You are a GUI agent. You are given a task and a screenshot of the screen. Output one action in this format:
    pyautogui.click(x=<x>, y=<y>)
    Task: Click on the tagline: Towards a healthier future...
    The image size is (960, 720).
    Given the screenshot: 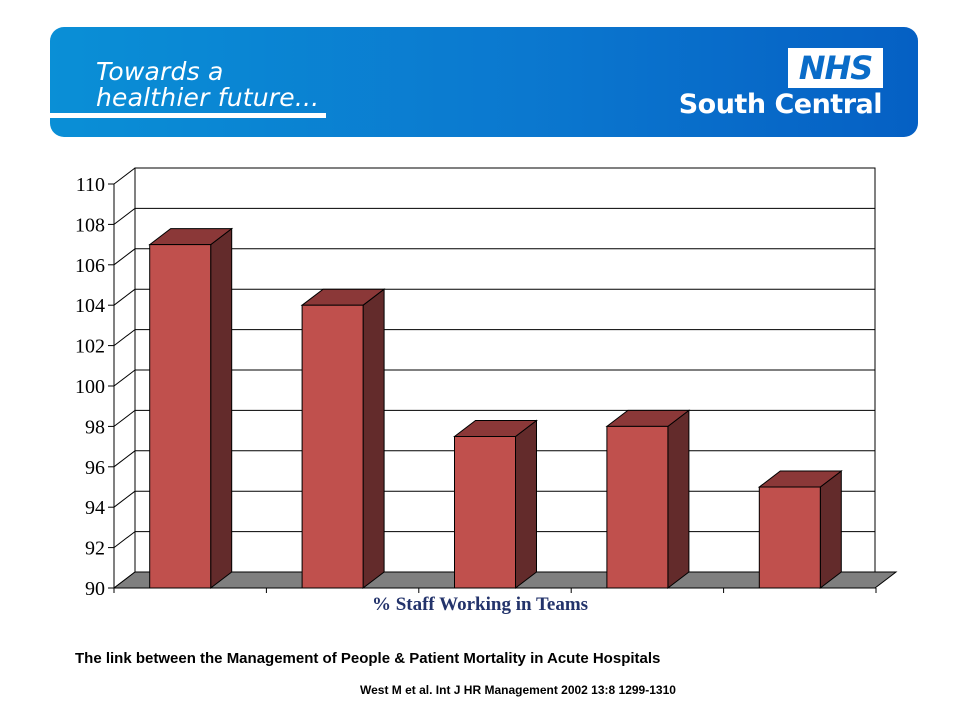 What is the action you would take?
    pyautogui.click(x=207, y=85)
    